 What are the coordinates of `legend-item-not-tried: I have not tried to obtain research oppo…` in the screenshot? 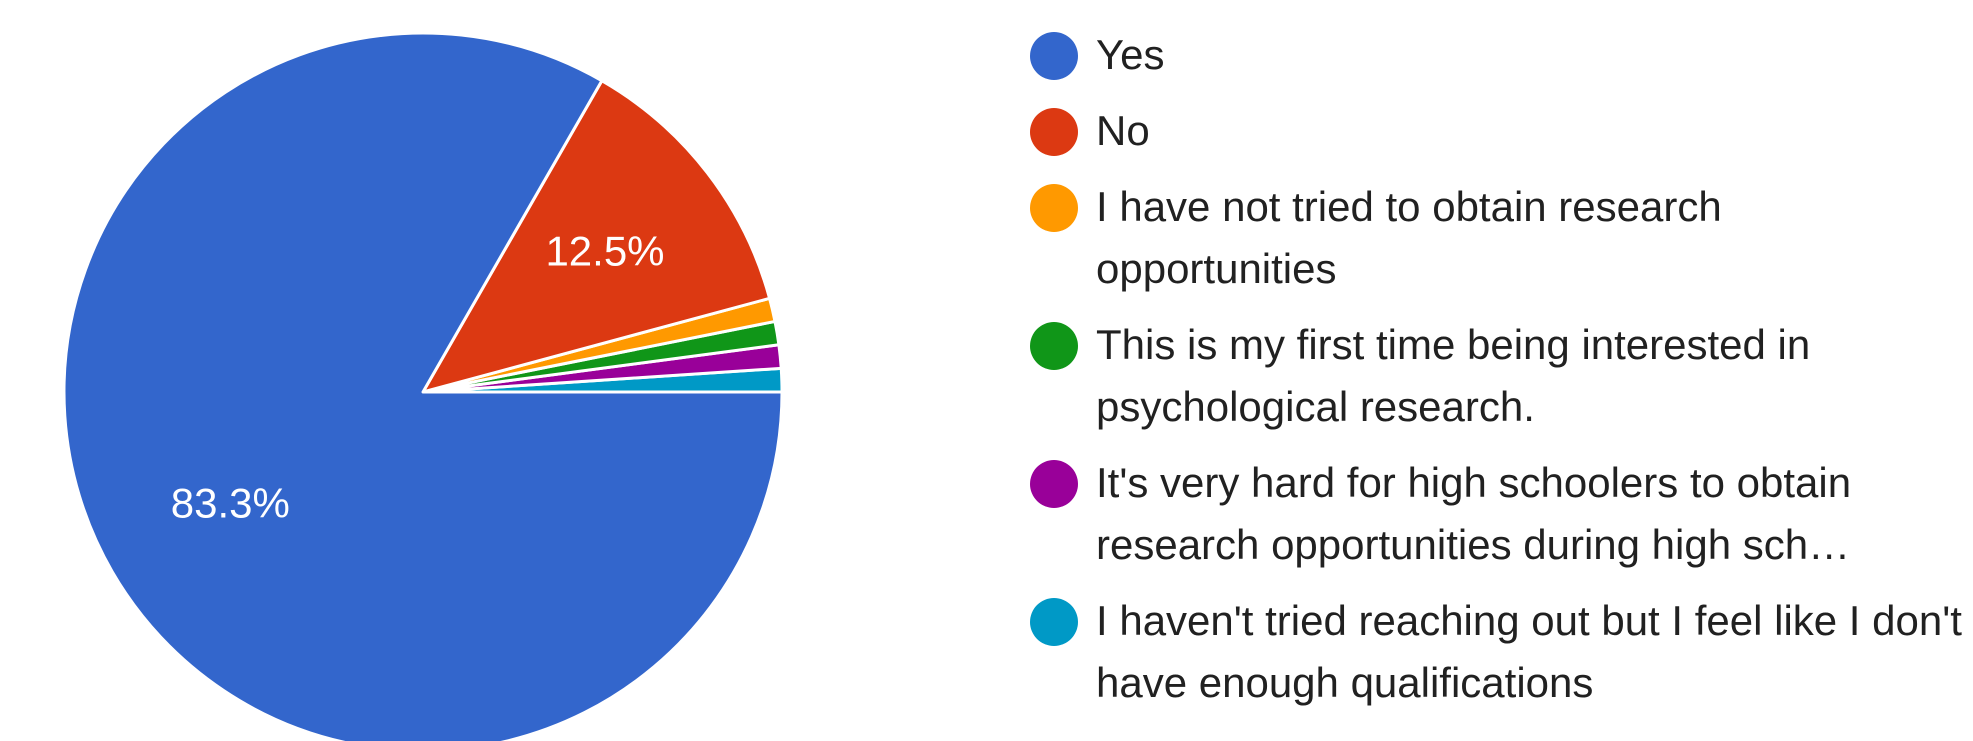 It's located at (1501, 241).